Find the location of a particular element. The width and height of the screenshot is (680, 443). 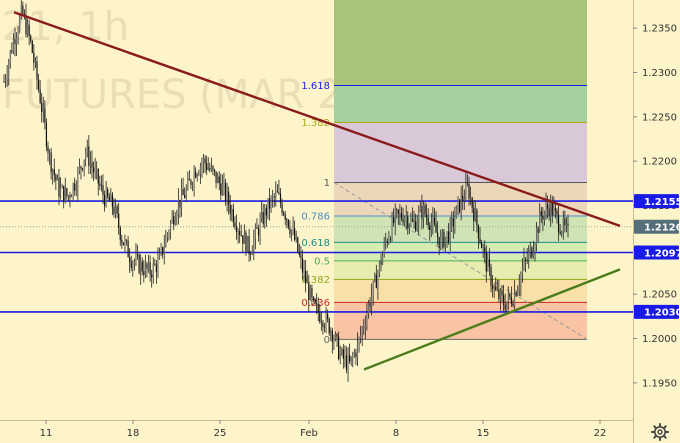

y-tick-label: 1.2300 is located at coordinates (659, 73).